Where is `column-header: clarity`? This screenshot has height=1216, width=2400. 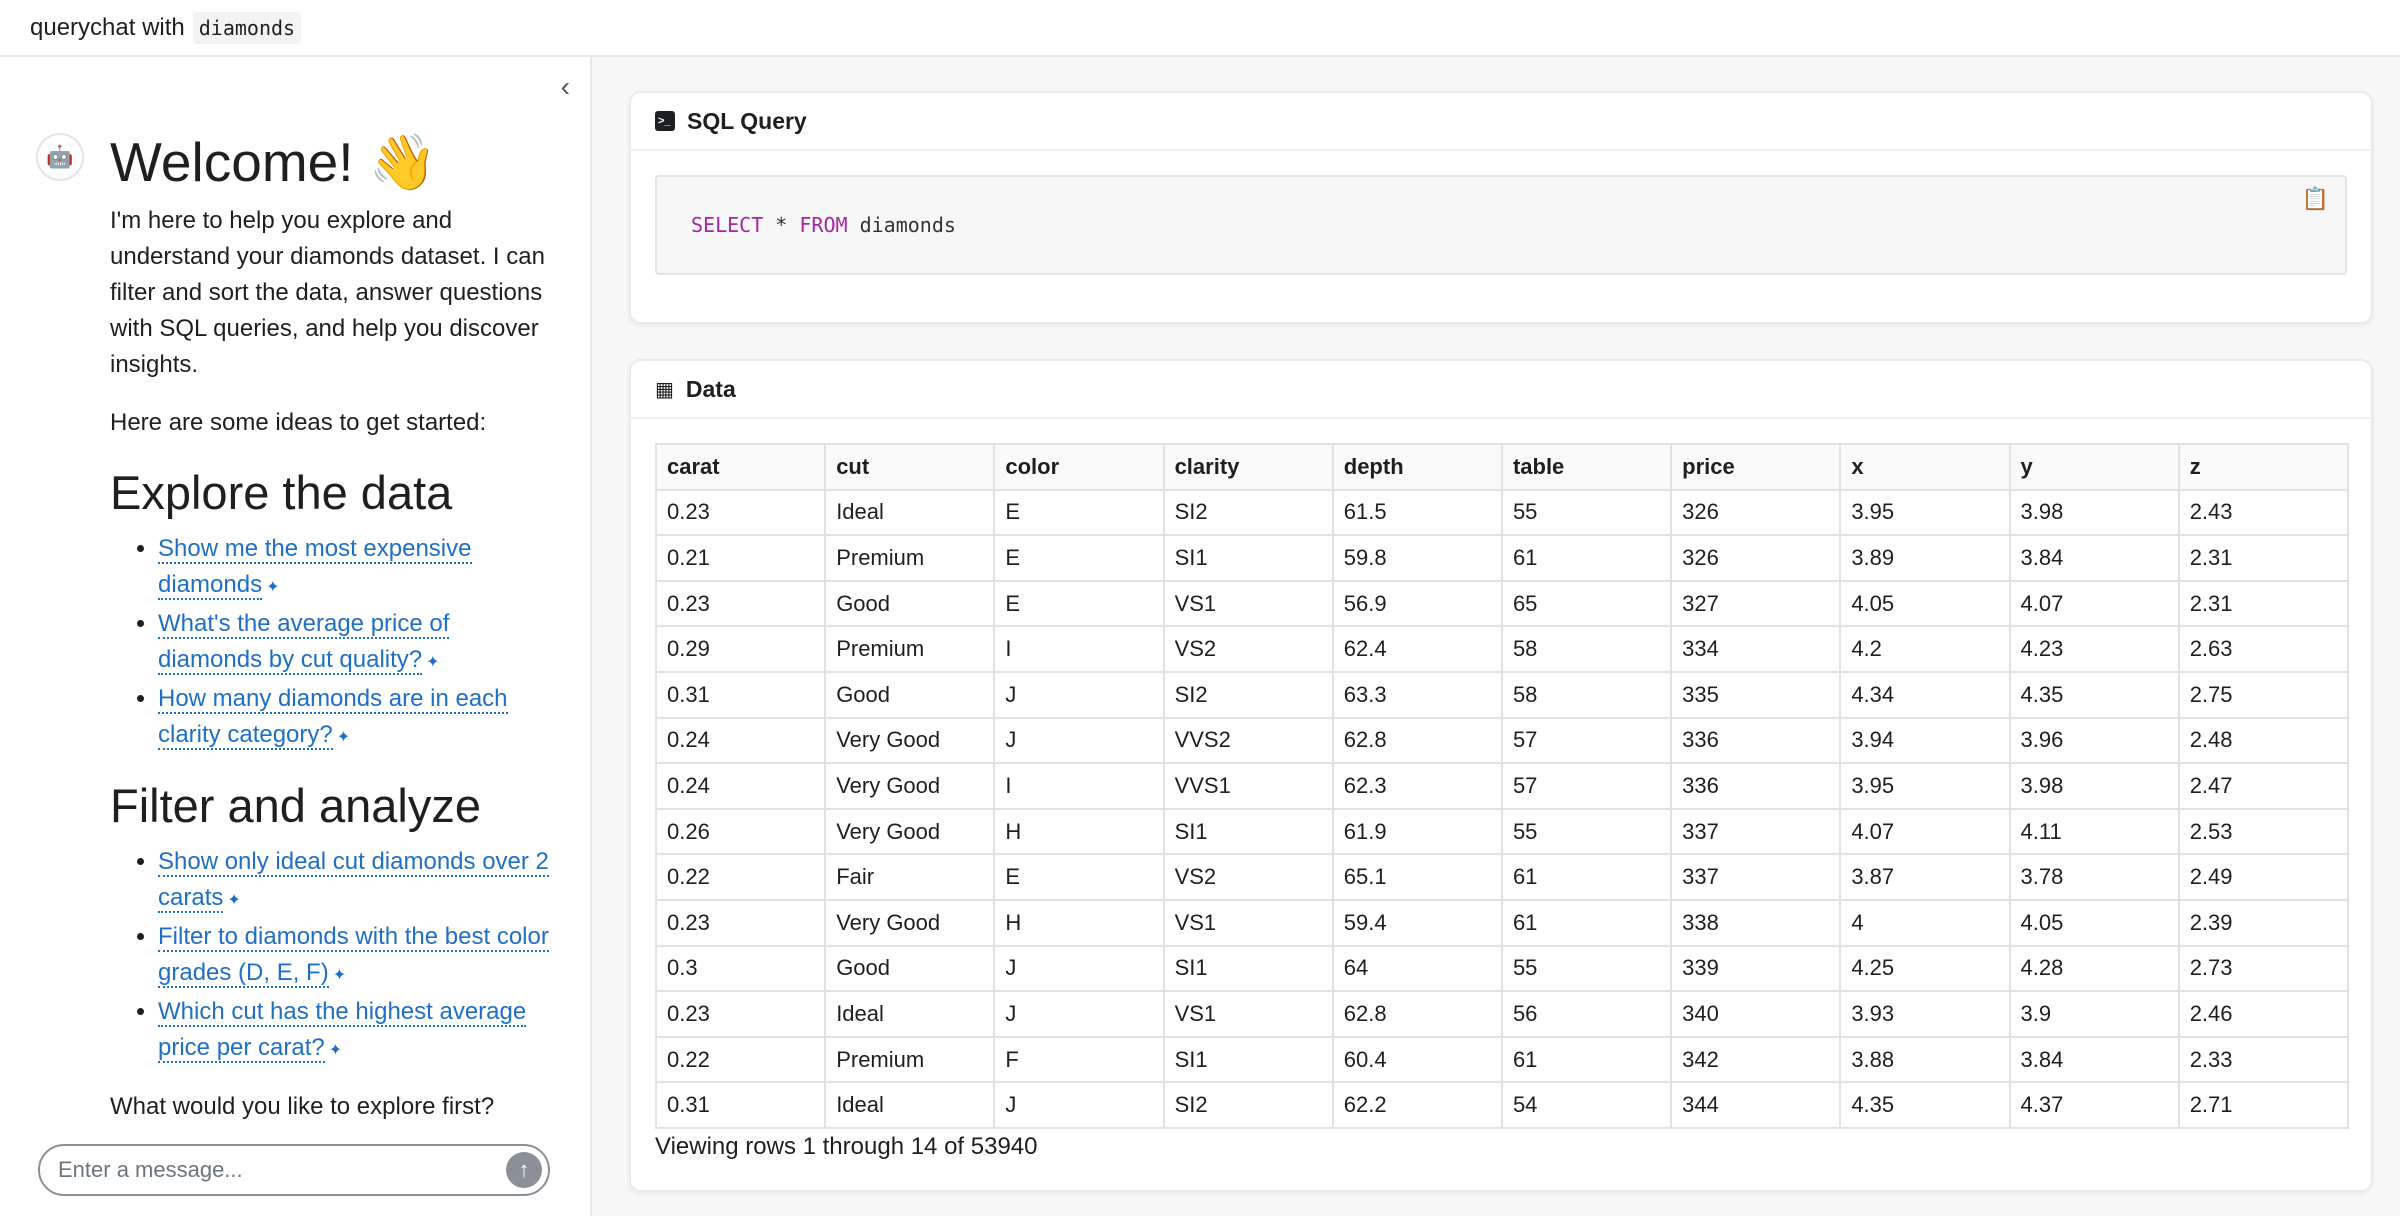 column-header: clarity is located at coordinates (1248, 467).